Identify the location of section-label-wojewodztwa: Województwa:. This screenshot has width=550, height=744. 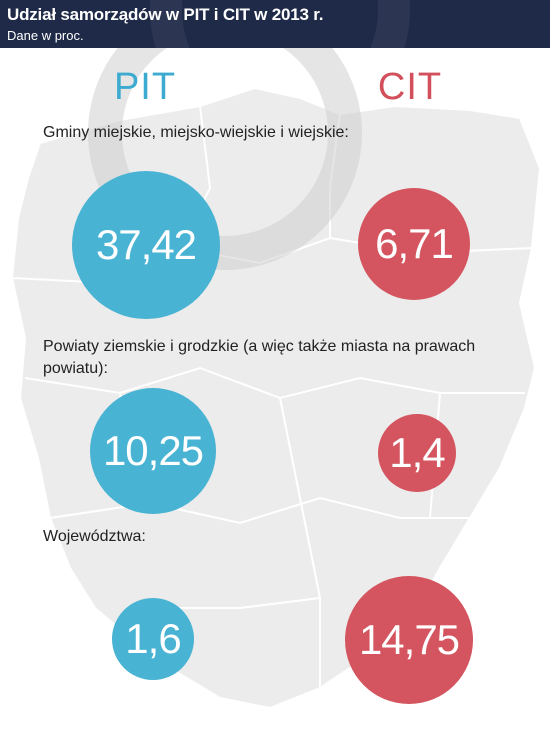
(94, 536).